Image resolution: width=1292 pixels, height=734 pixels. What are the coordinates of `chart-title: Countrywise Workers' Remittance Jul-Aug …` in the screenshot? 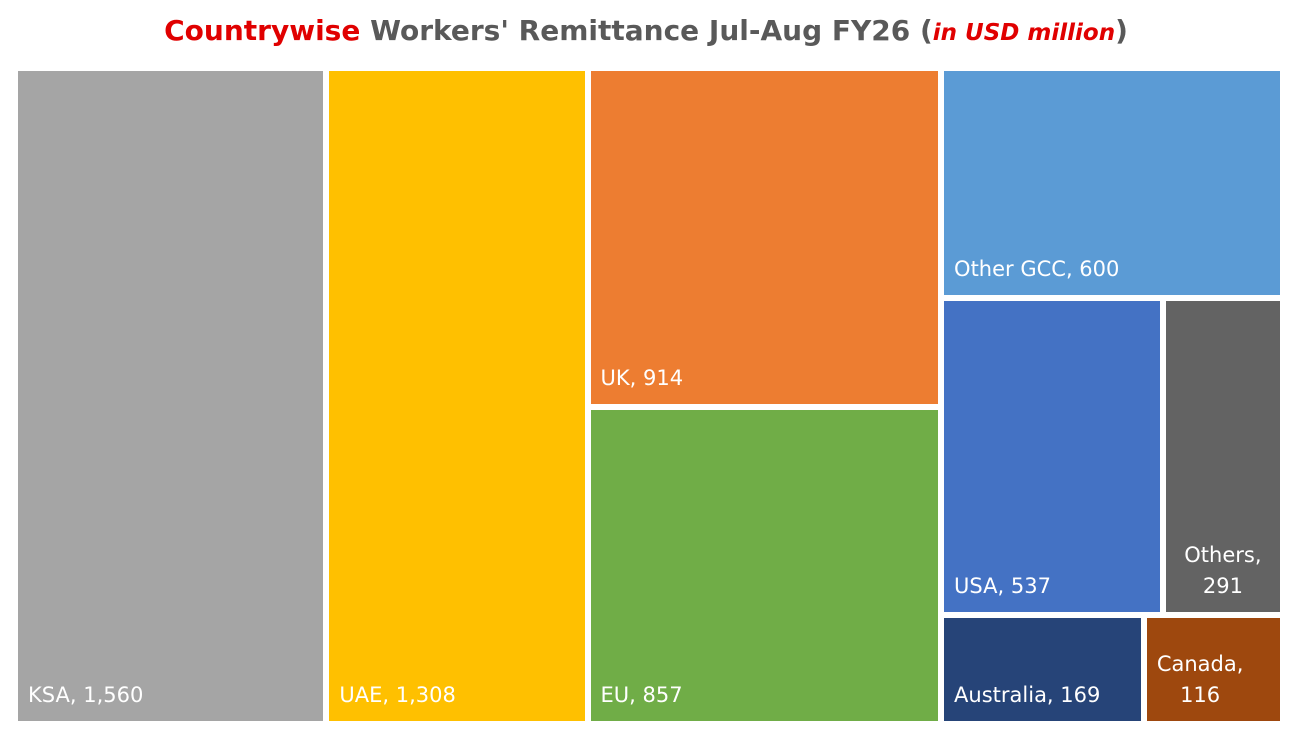 It's located at (646, 32).